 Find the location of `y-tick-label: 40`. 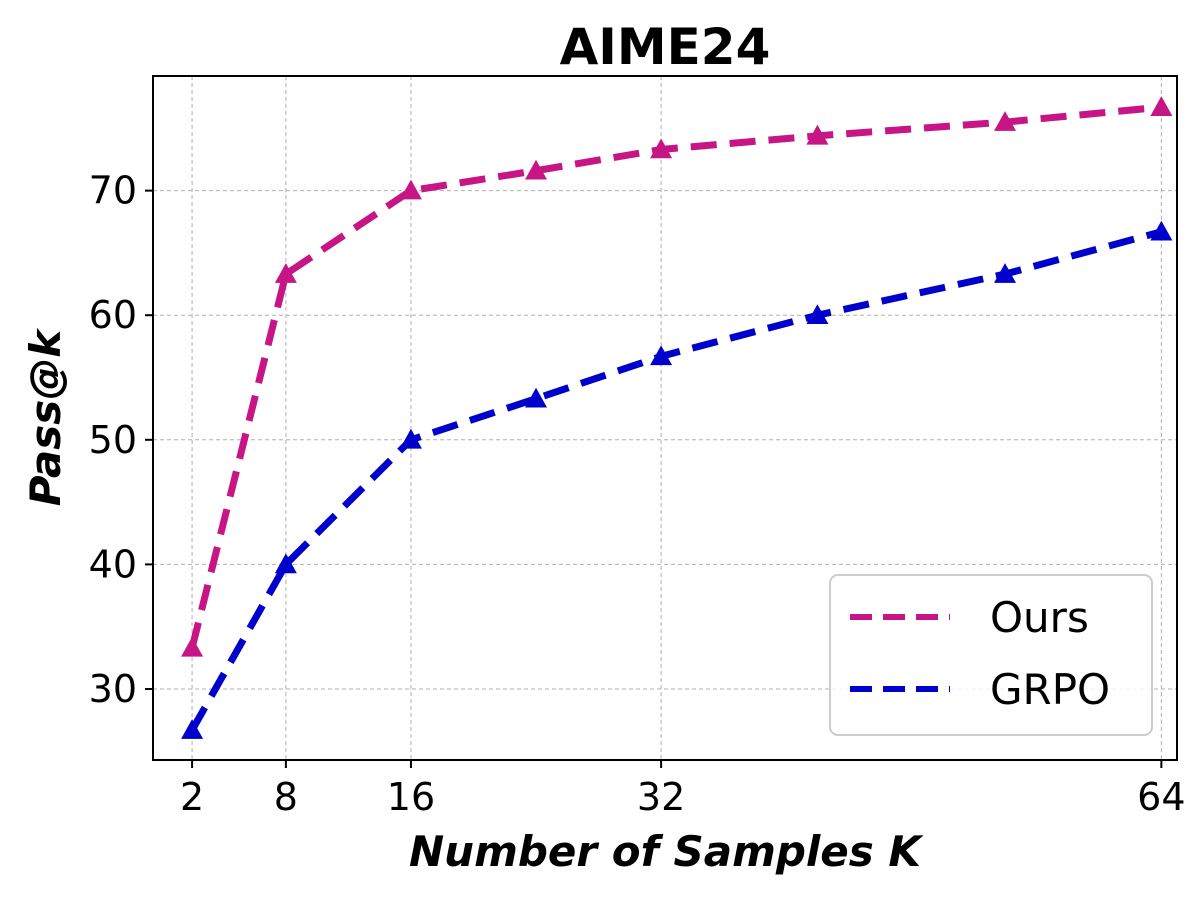

y-tick-label: 40 is located at coordinates (113, 564).